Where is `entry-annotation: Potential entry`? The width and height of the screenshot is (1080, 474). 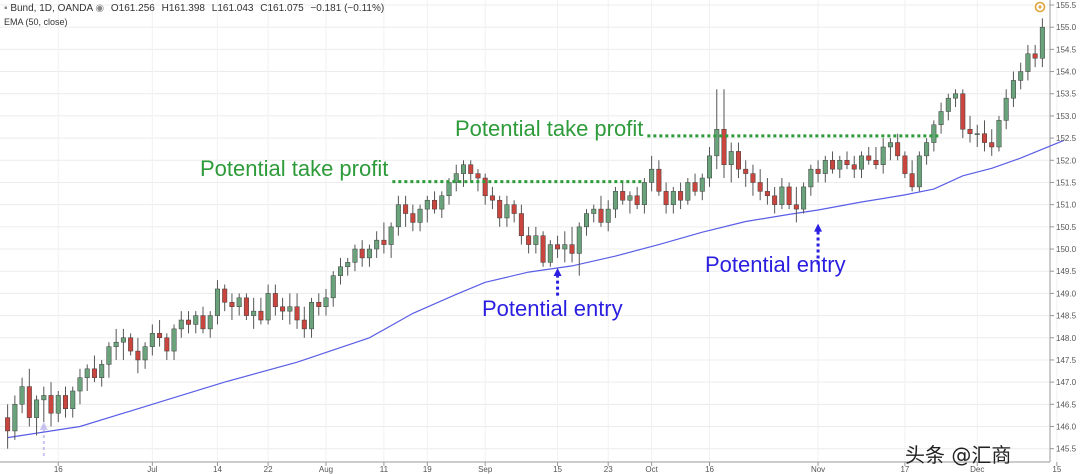 entry-annotation: Potential entry is located at coordinates (775, 250).